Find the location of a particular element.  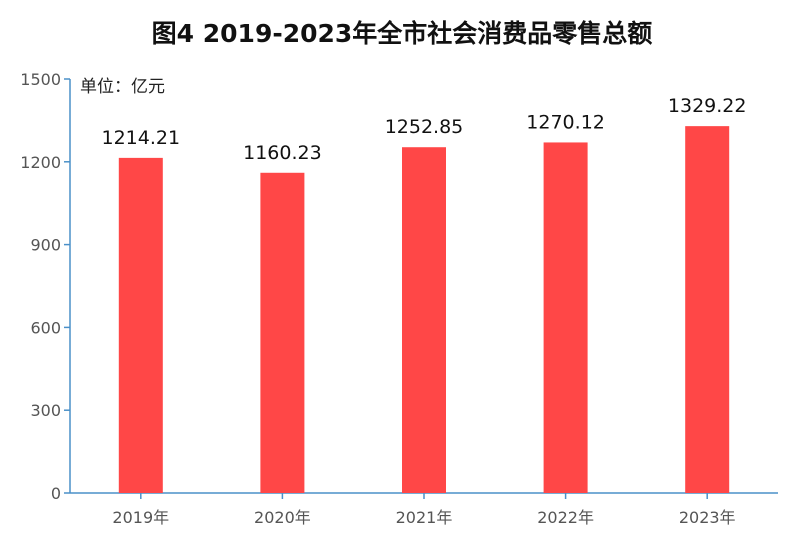

y-tick-label: 900 is located at coordinates (45, 245).